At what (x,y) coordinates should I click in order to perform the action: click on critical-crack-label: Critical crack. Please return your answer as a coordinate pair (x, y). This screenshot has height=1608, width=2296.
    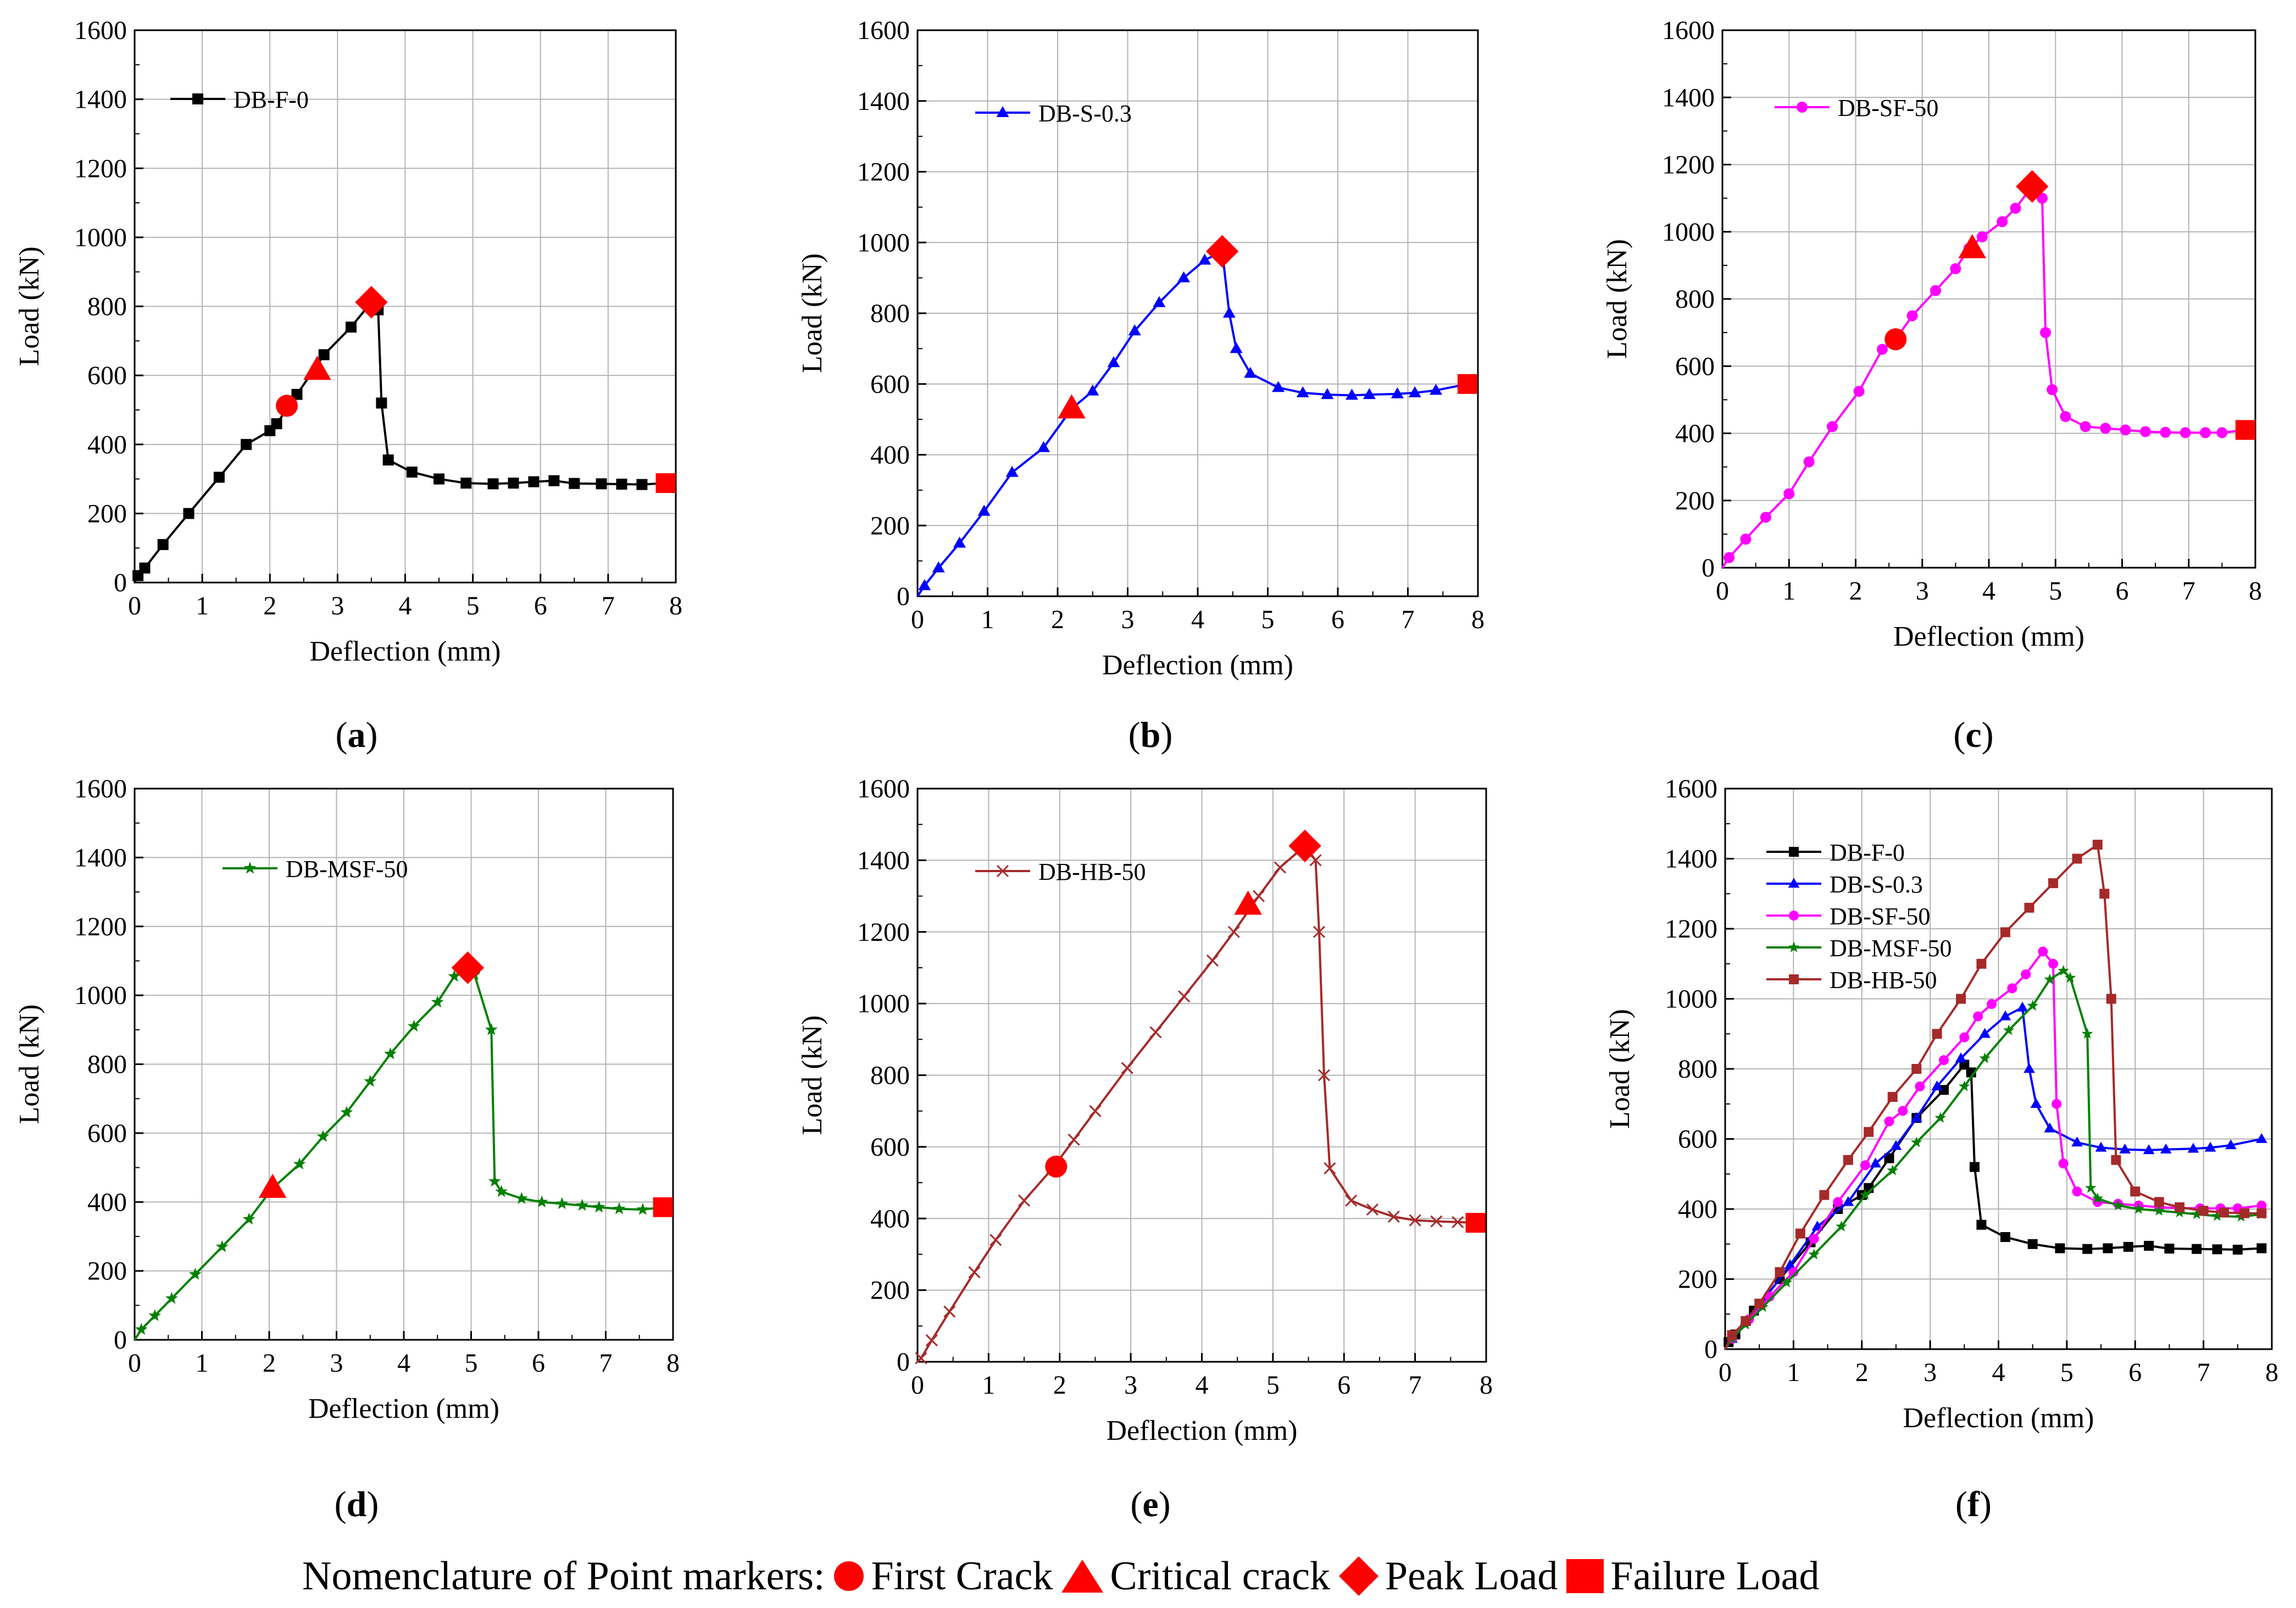
    Looking at the image, I should click on (1220, 1576).